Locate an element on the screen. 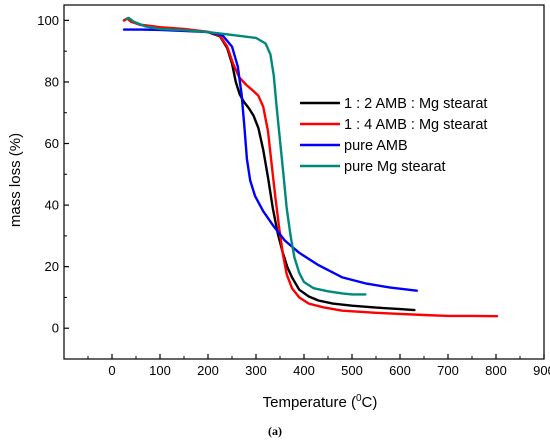 The width and height of the screenshot is (550, 444). legend-label-1: 1 : 2 AMB : Mg stearat is located at coordinates (415, 104).